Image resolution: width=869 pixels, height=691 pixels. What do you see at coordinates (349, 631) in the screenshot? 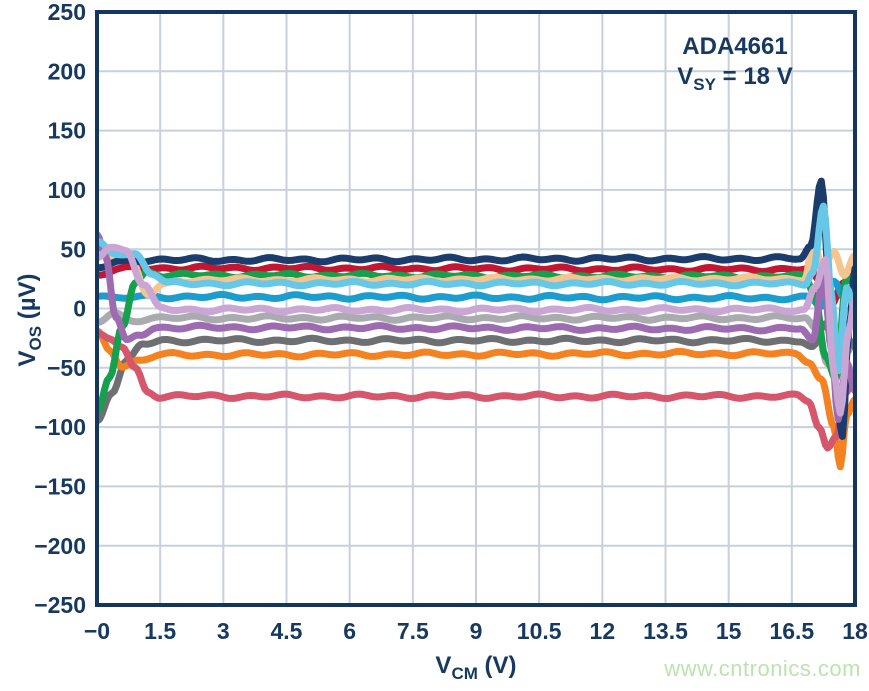
I see `x-tick-label: 6` at bounding box center [349, 631].